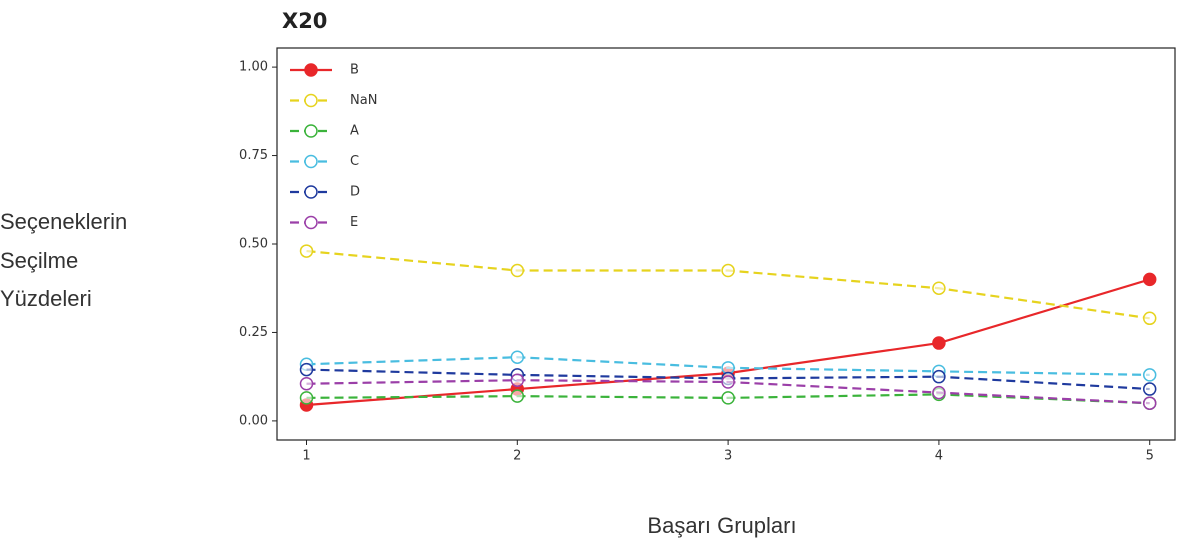 The image size is (1179, 544). Describe the element at coordinates (721, 525) in the screenshot. I see `x-axis-label: Başarı Grupları` at that location.